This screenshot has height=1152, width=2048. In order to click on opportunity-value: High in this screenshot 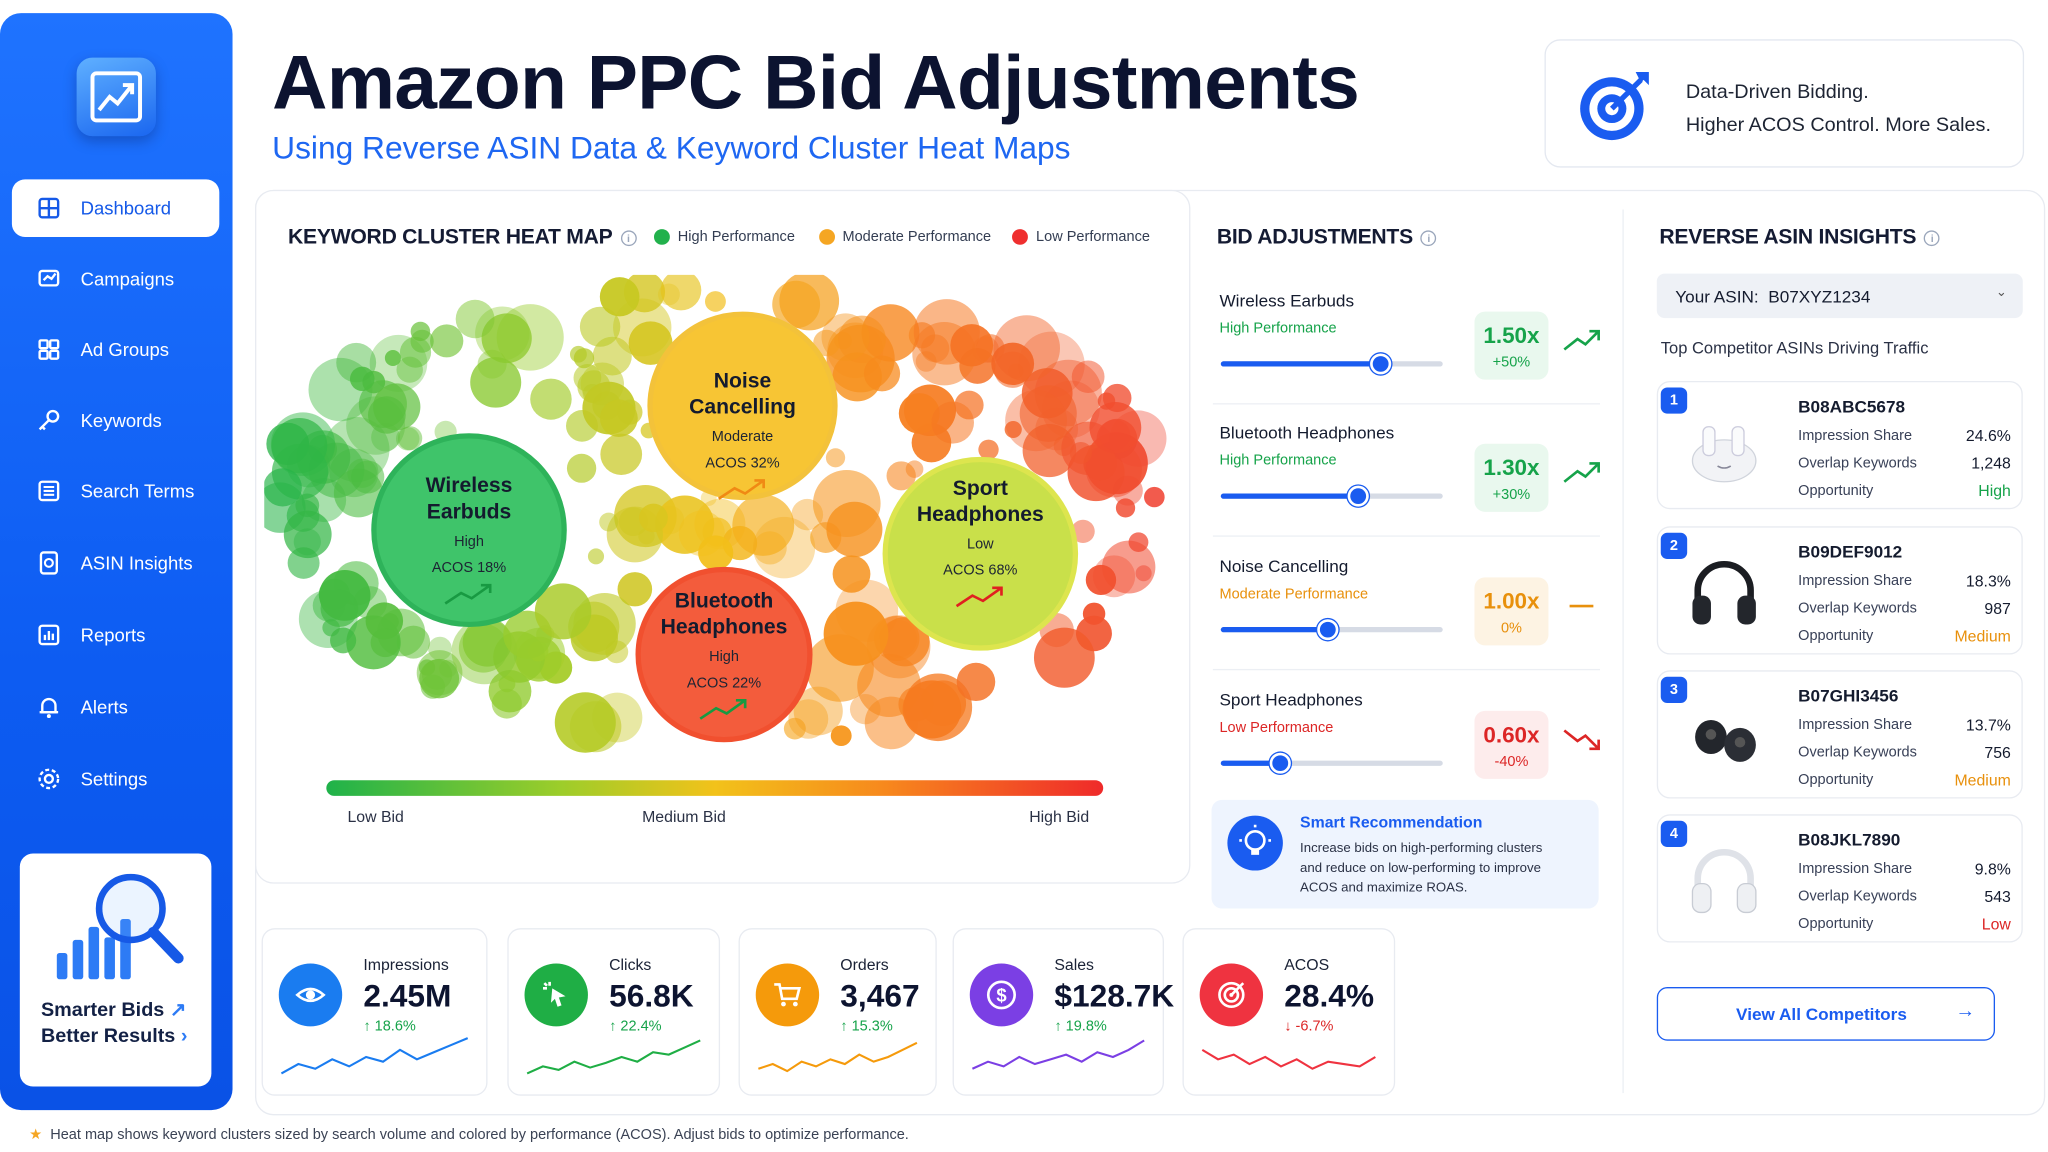, I will do `click(1994, 491)`.